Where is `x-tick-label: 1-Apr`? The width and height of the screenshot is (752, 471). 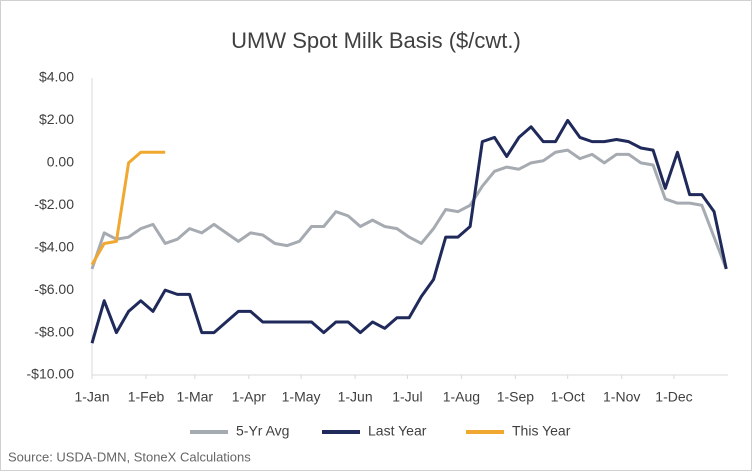 x-tick-label: 1-Apr is located at coordinates (249, 397).